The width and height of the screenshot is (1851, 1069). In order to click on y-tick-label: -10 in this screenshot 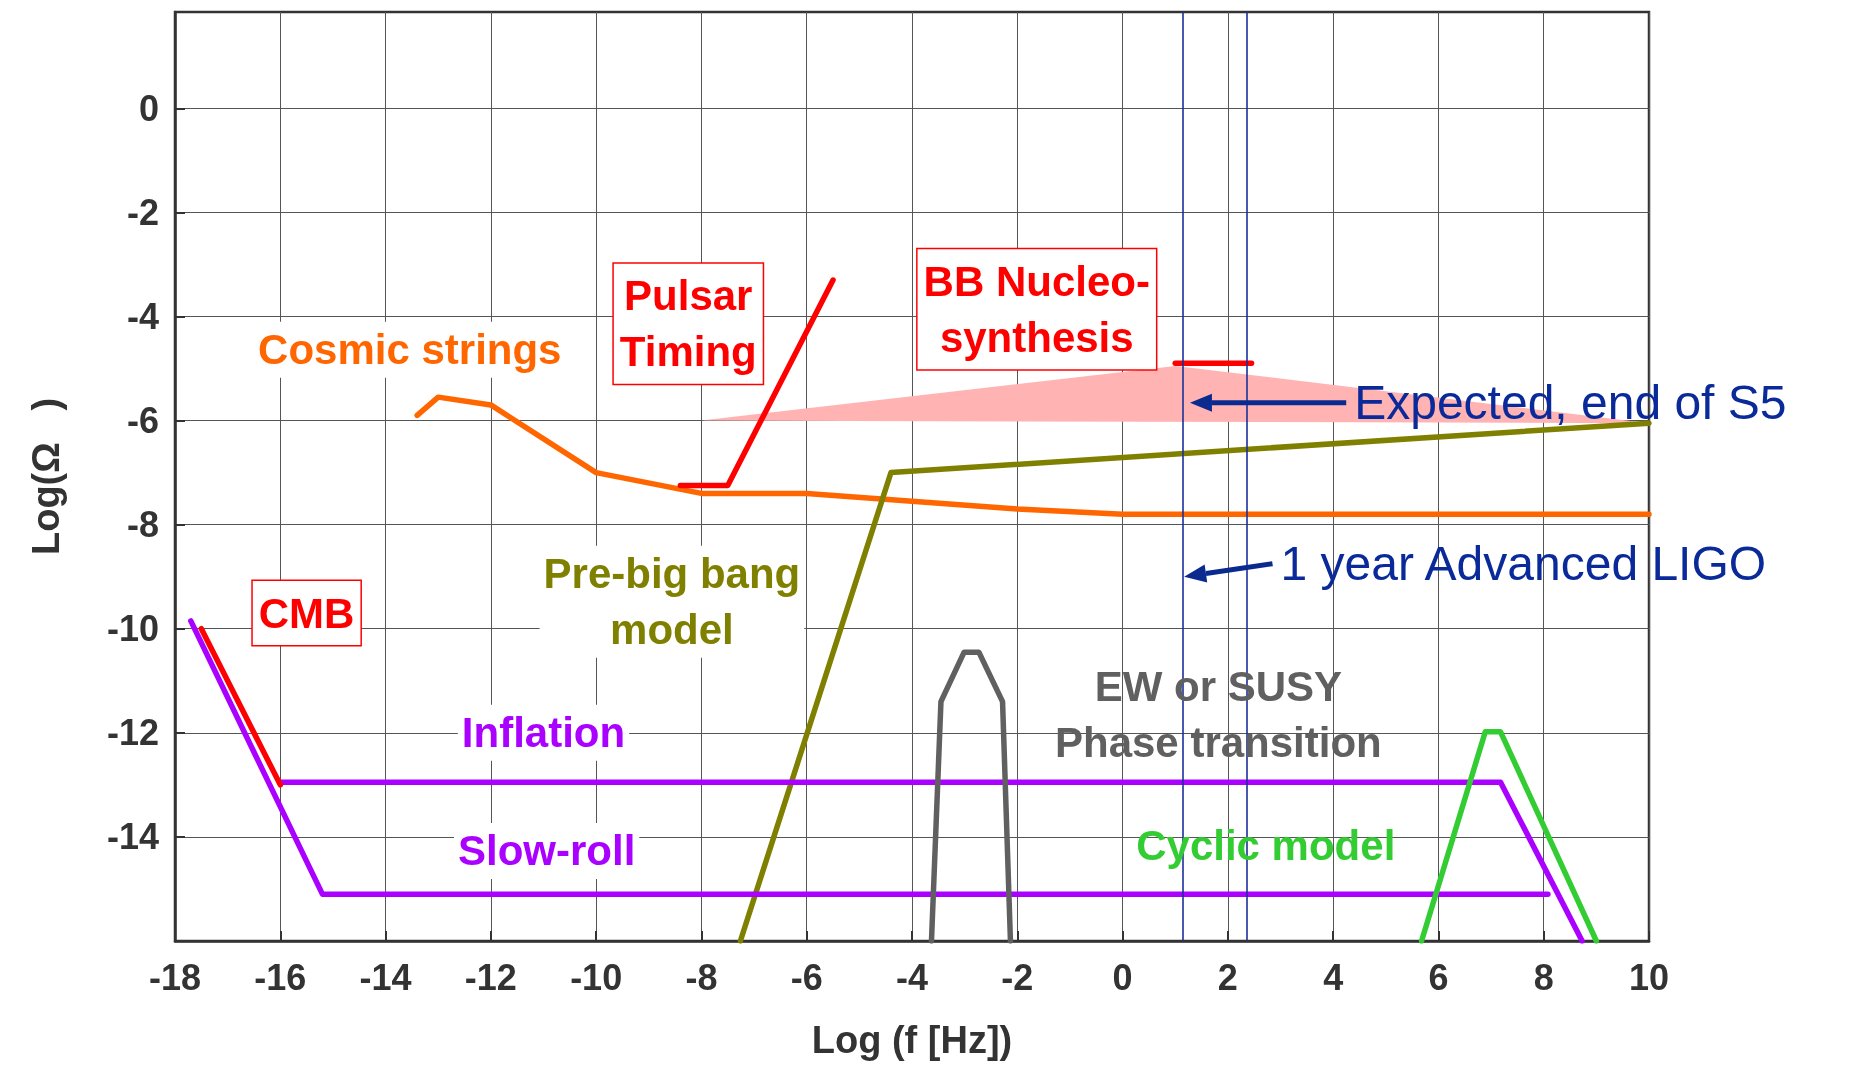, I will do `click(132, 629)`.